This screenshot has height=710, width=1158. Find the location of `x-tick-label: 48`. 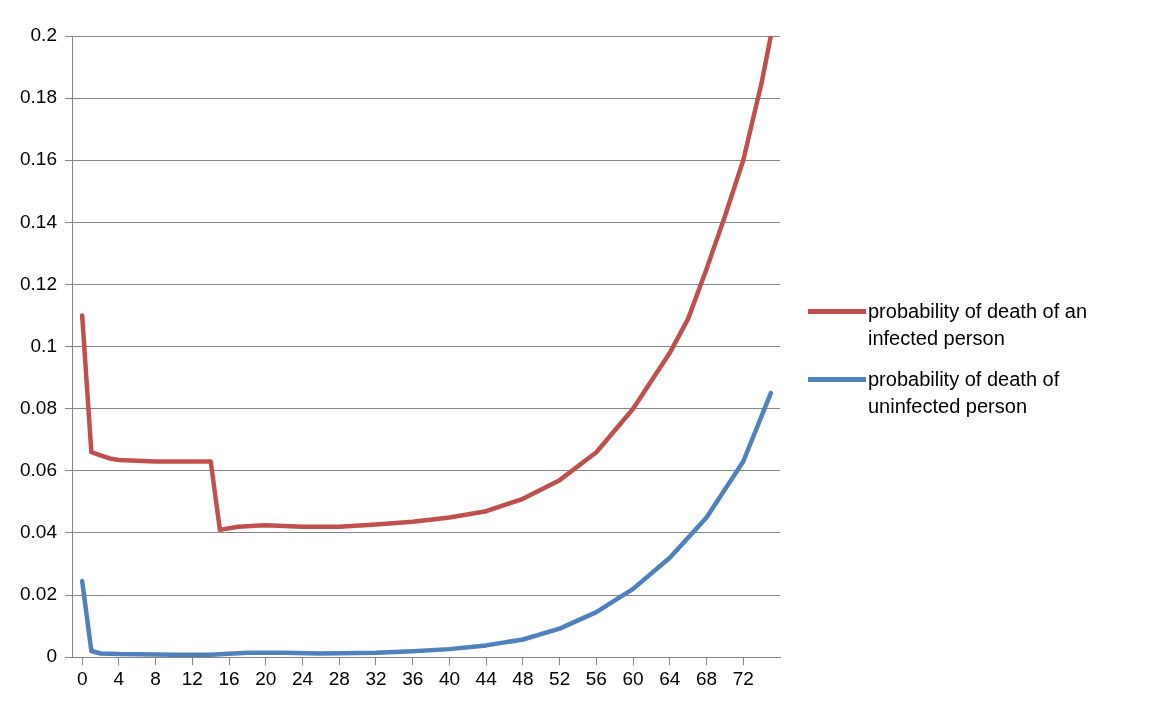

x-tick-label: 48 is located at coordinates (523, 678).